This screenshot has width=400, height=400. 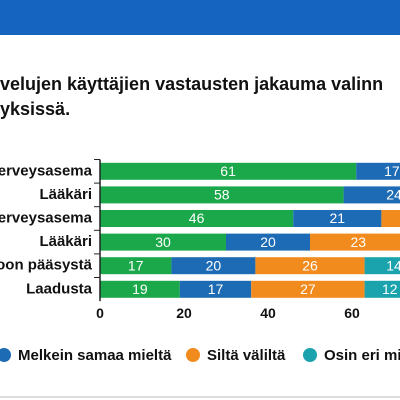 What do you see at coordinates (184, 313) in the screenshot?
I see `x-tick-label: 20` at bounding box center [184, 313].